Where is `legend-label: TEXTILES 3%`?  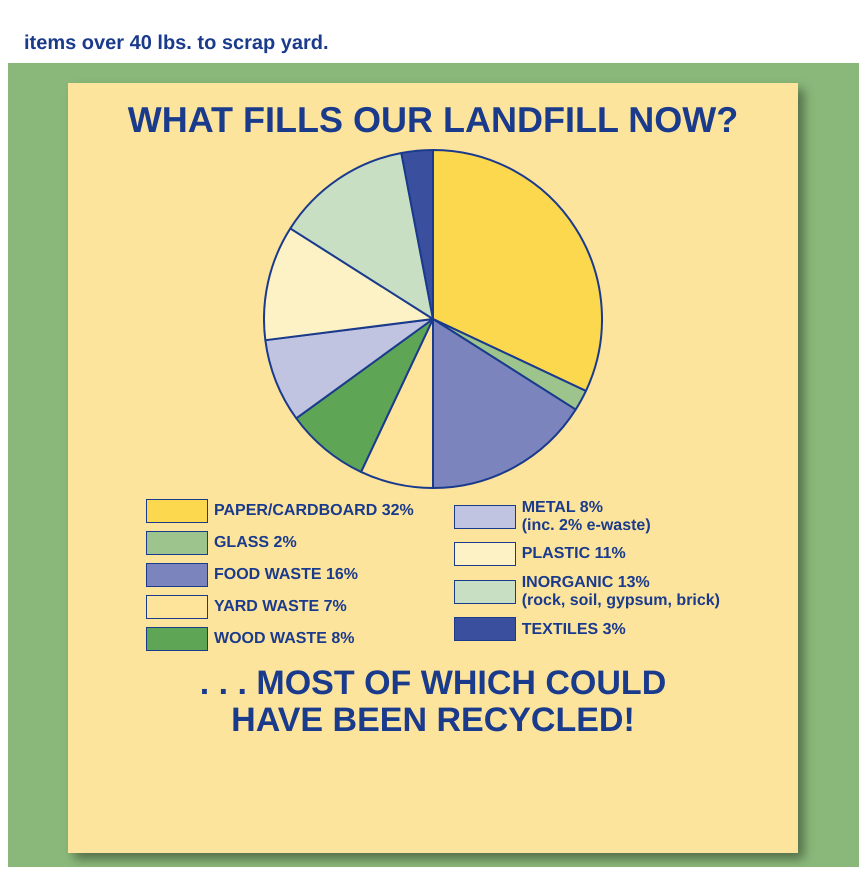 legend-label: TEXTILES 3% is located at coordinates (574, 629).